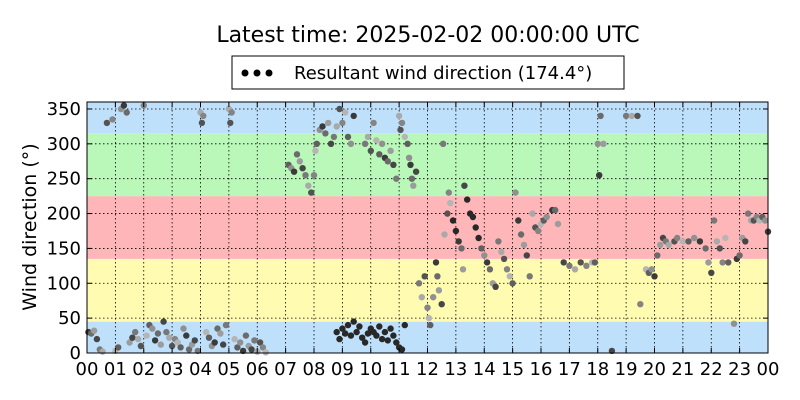  I want to click on x-tick-label: 00, so click(87, 369).